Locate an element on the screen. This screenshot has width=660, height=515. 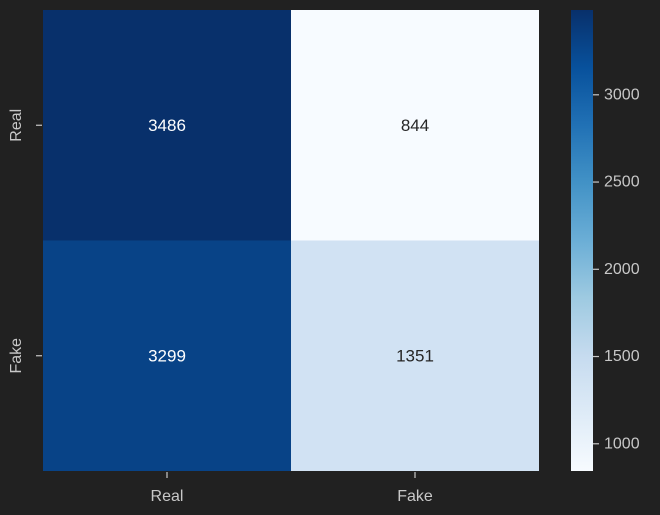
y-tick-label: Real is located at coordinates (16, 125).